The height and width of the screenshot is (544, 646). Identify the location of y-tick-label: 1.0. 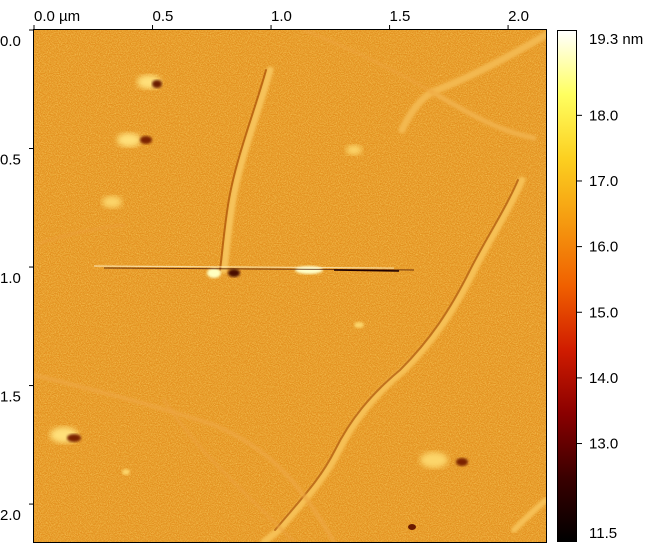
(10, 278).